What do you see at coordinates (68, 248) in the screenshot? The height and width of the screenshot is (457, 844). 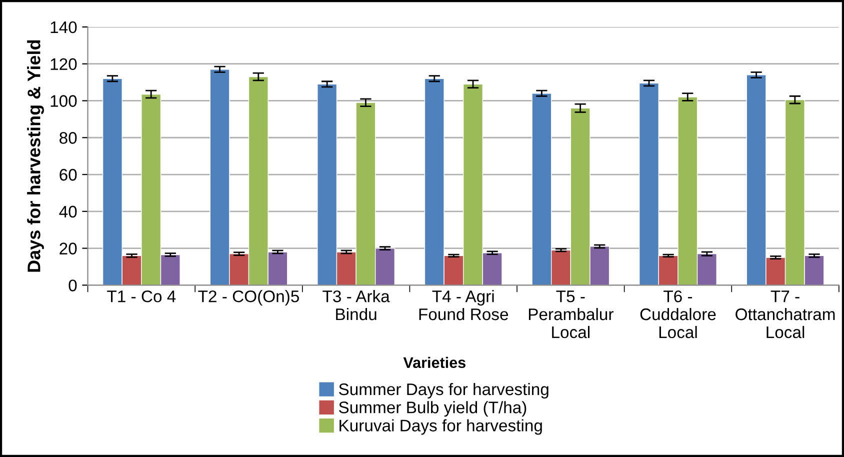 I see `y-tick-label: 20` at bounding box center [68, 248].